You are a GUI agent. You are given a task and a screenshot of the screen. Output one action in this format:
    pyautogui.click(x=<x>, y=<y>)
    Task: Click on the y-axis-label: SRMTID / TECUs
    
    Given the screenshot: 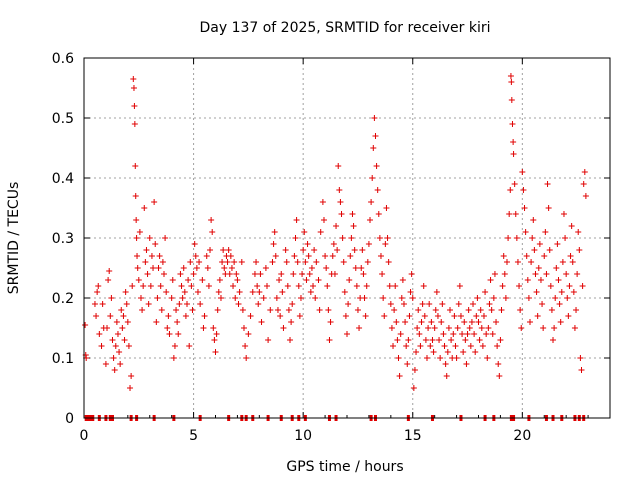 What is the action you would take?
    pyautogui.click(x=14, y=238)
    